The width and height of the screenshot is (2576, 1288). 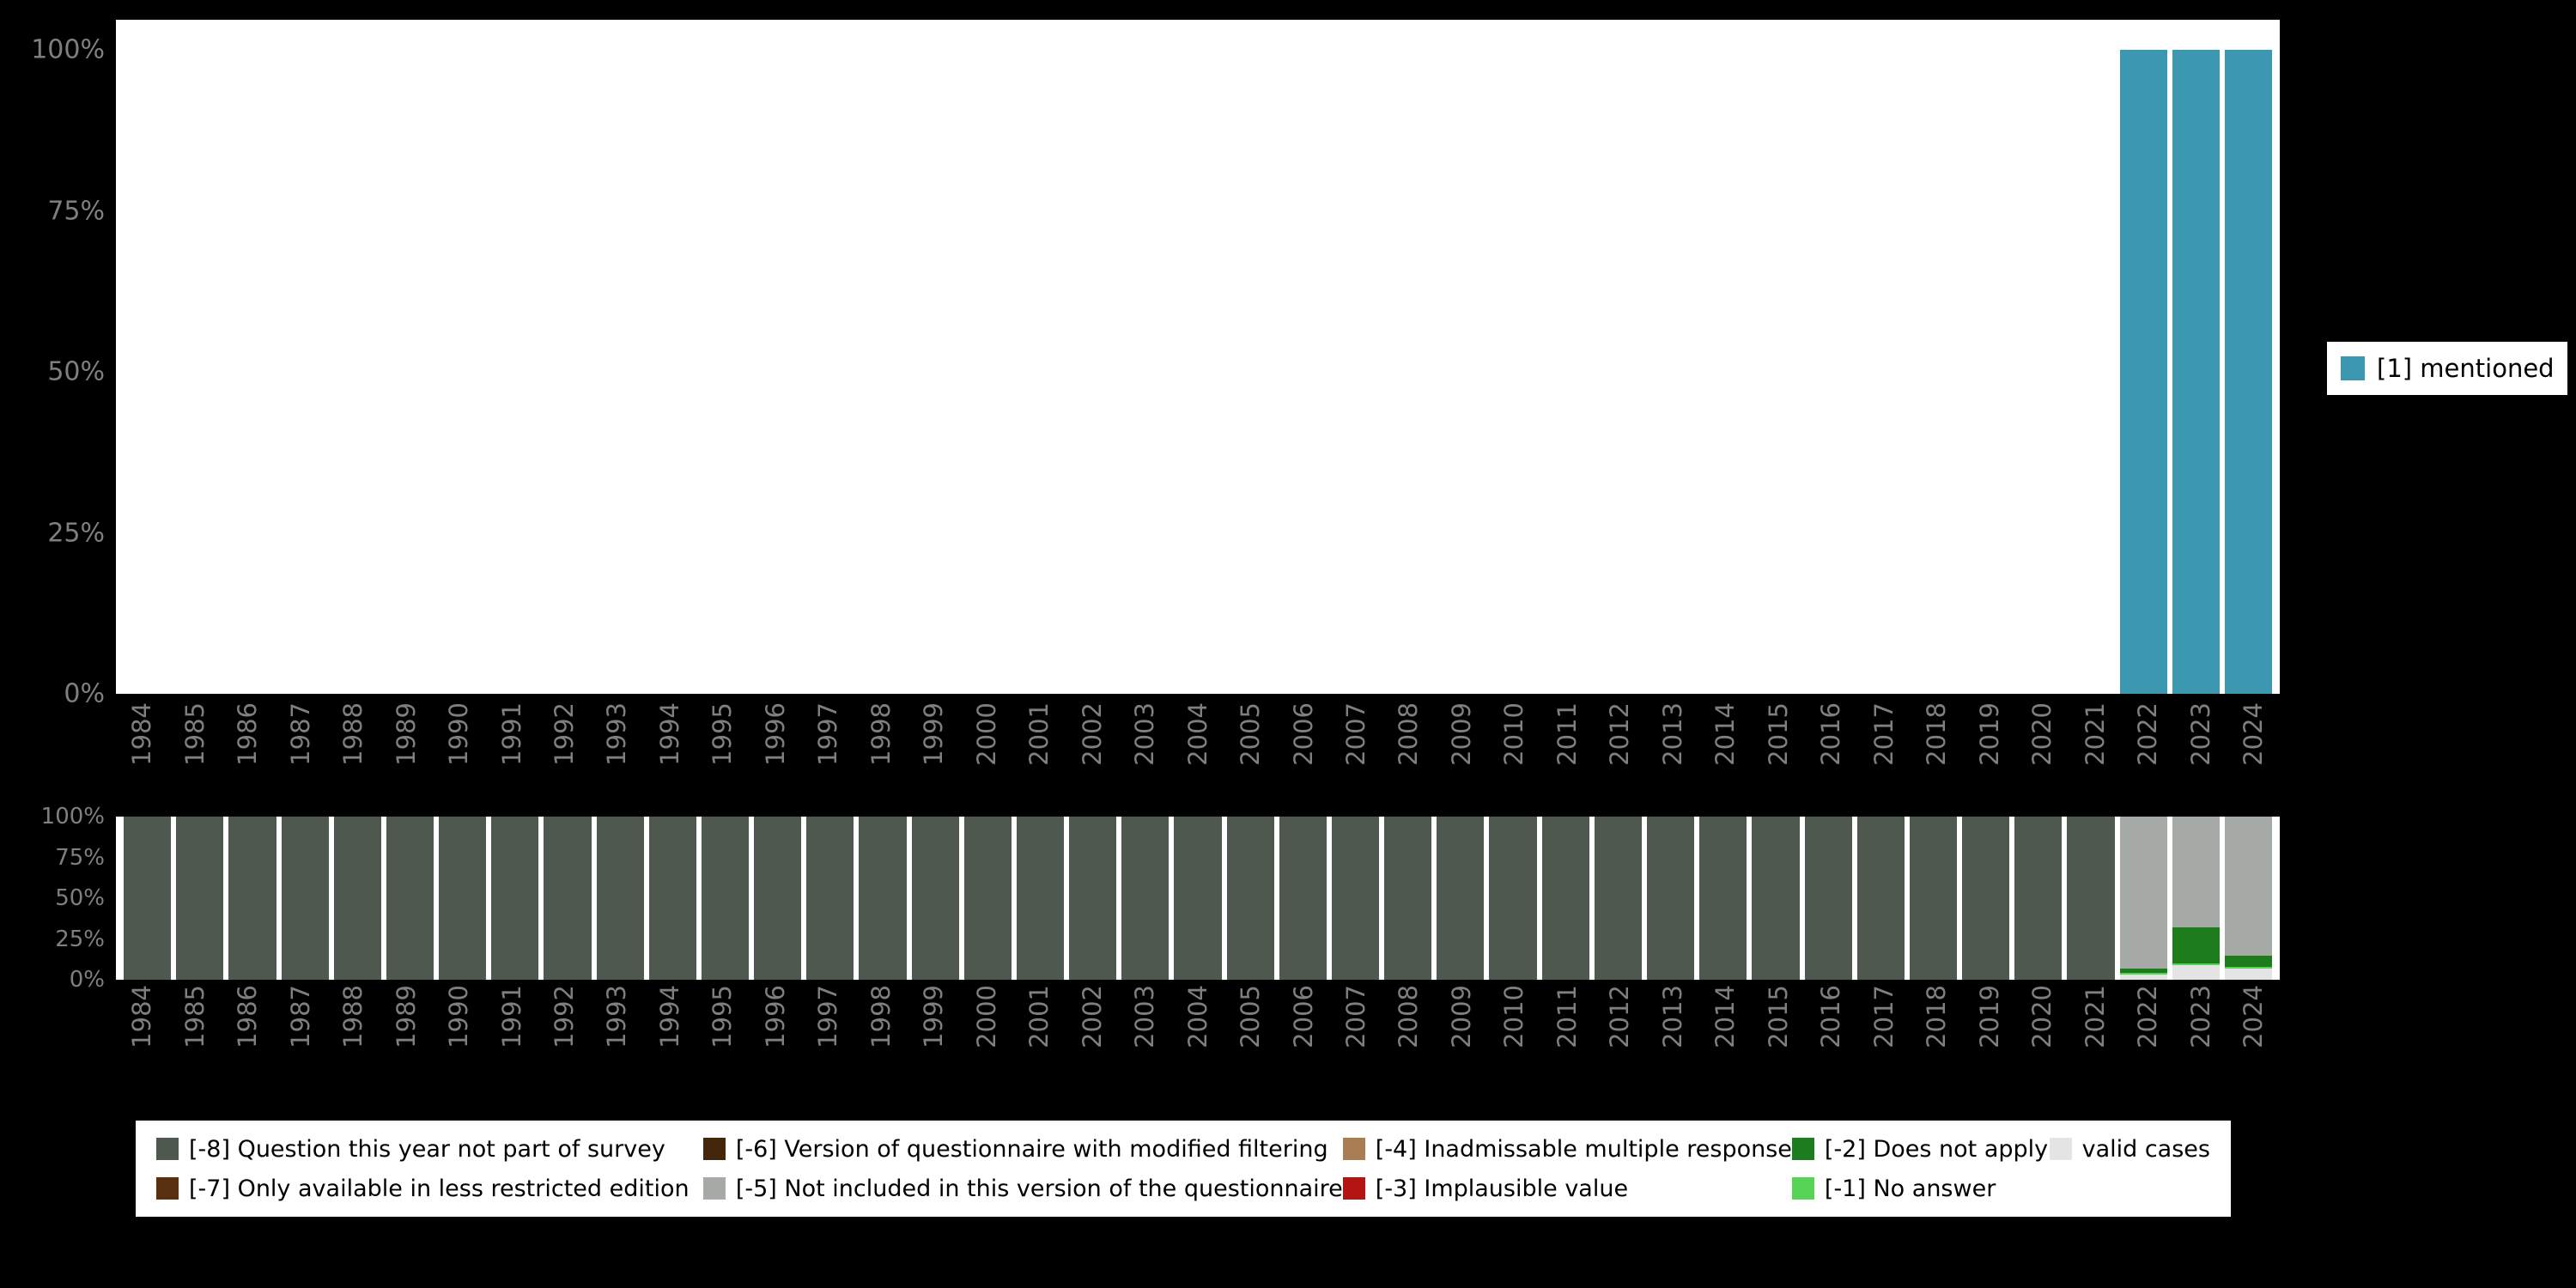 I want to click on x-tick: 2017, so click(x=1884, y=1041).